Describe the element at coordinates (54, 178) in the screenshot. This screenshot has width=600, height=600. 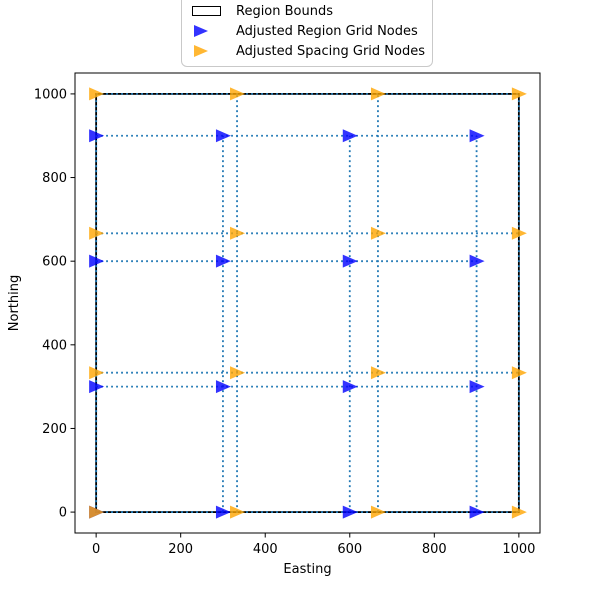
I see `y-tick-label: 800` at that location.